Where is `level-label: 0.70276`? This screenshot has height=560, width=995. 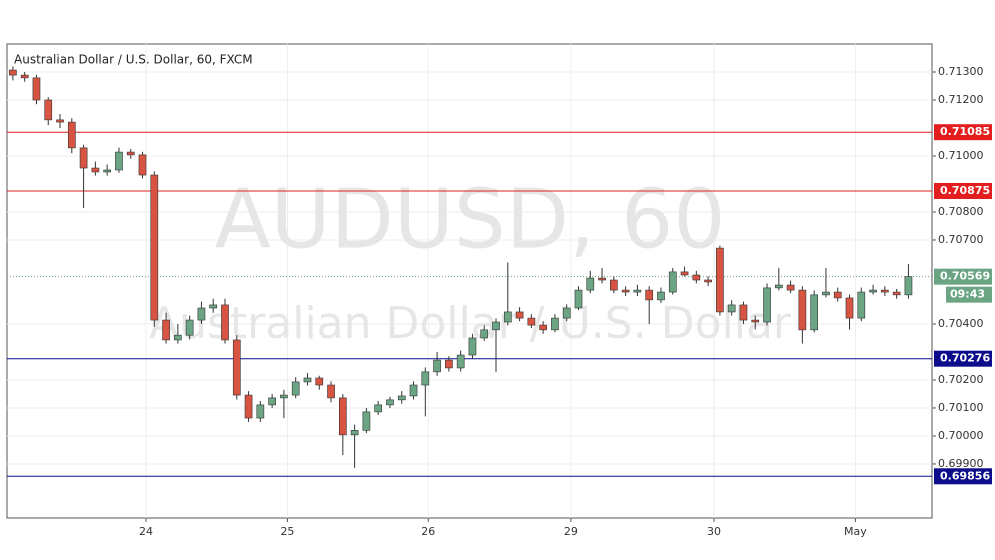 level-label: 0.70276 is located at coordinates (965, 358).